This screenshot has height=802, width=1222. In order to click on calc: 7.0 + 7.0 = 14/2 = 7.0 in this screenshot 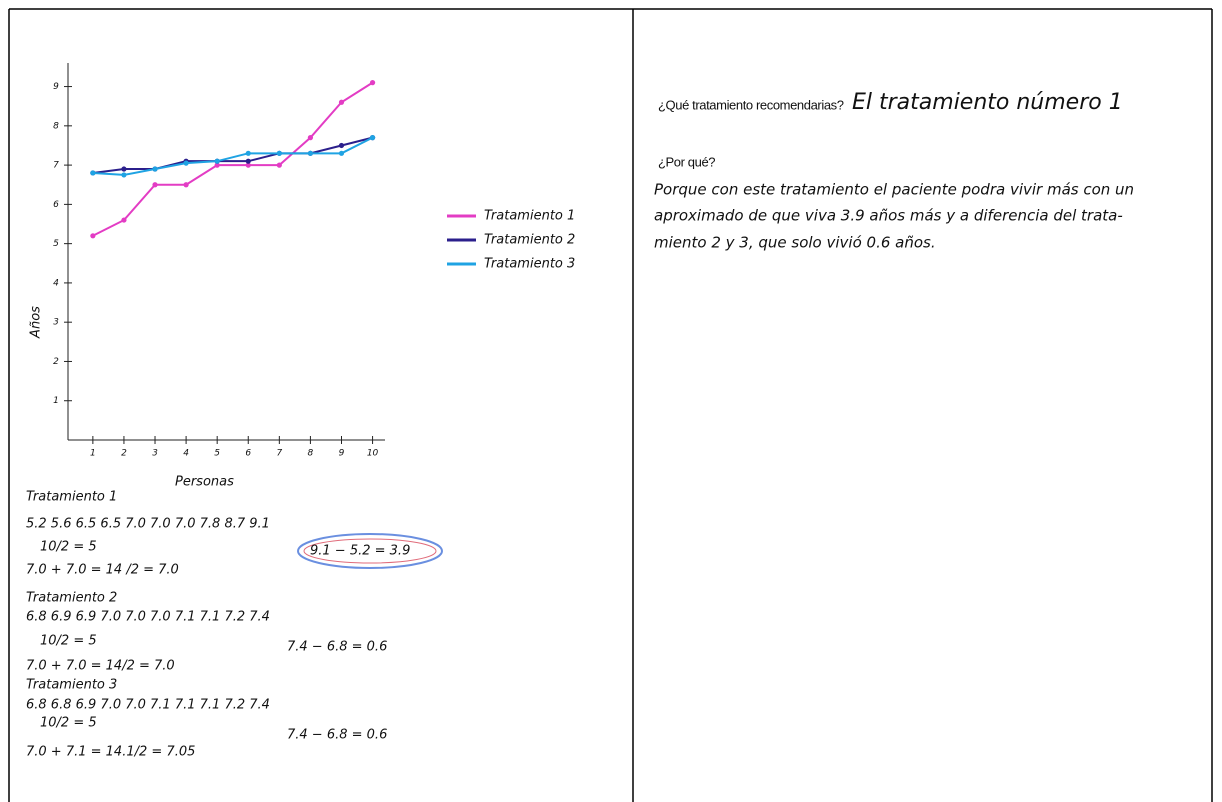, I will do `click(100, 666)`.